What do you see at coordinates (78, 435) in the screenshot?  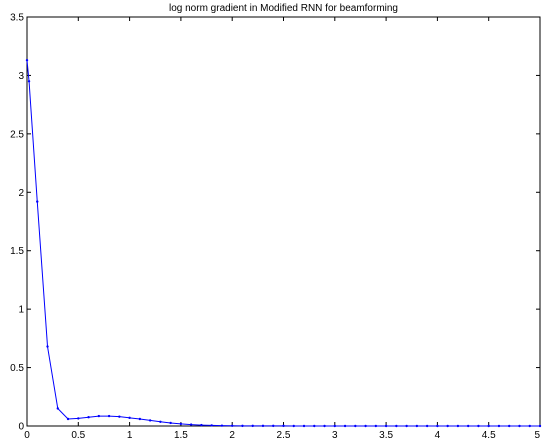 I see `x-tick-label: 0.5` at bounding box center [78, 435].